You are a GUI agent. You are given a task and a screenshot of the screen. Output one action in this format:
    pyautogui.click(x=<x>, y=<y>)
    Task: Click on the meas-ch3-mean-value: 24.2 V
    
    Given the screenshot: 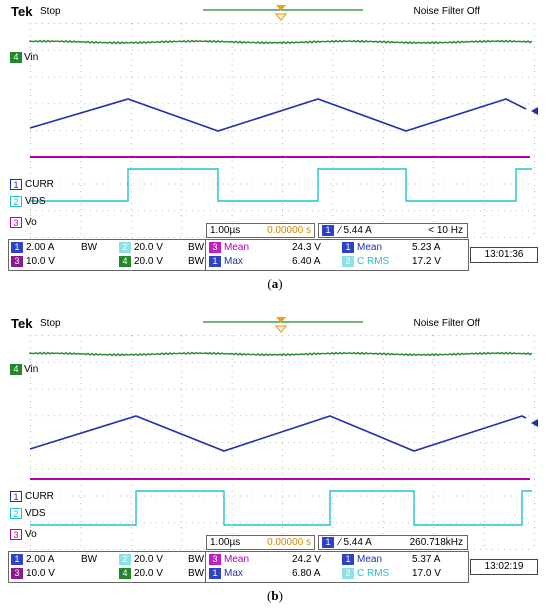 What is the action you would take?
    pyautogui.click(x=306, y=559)
    